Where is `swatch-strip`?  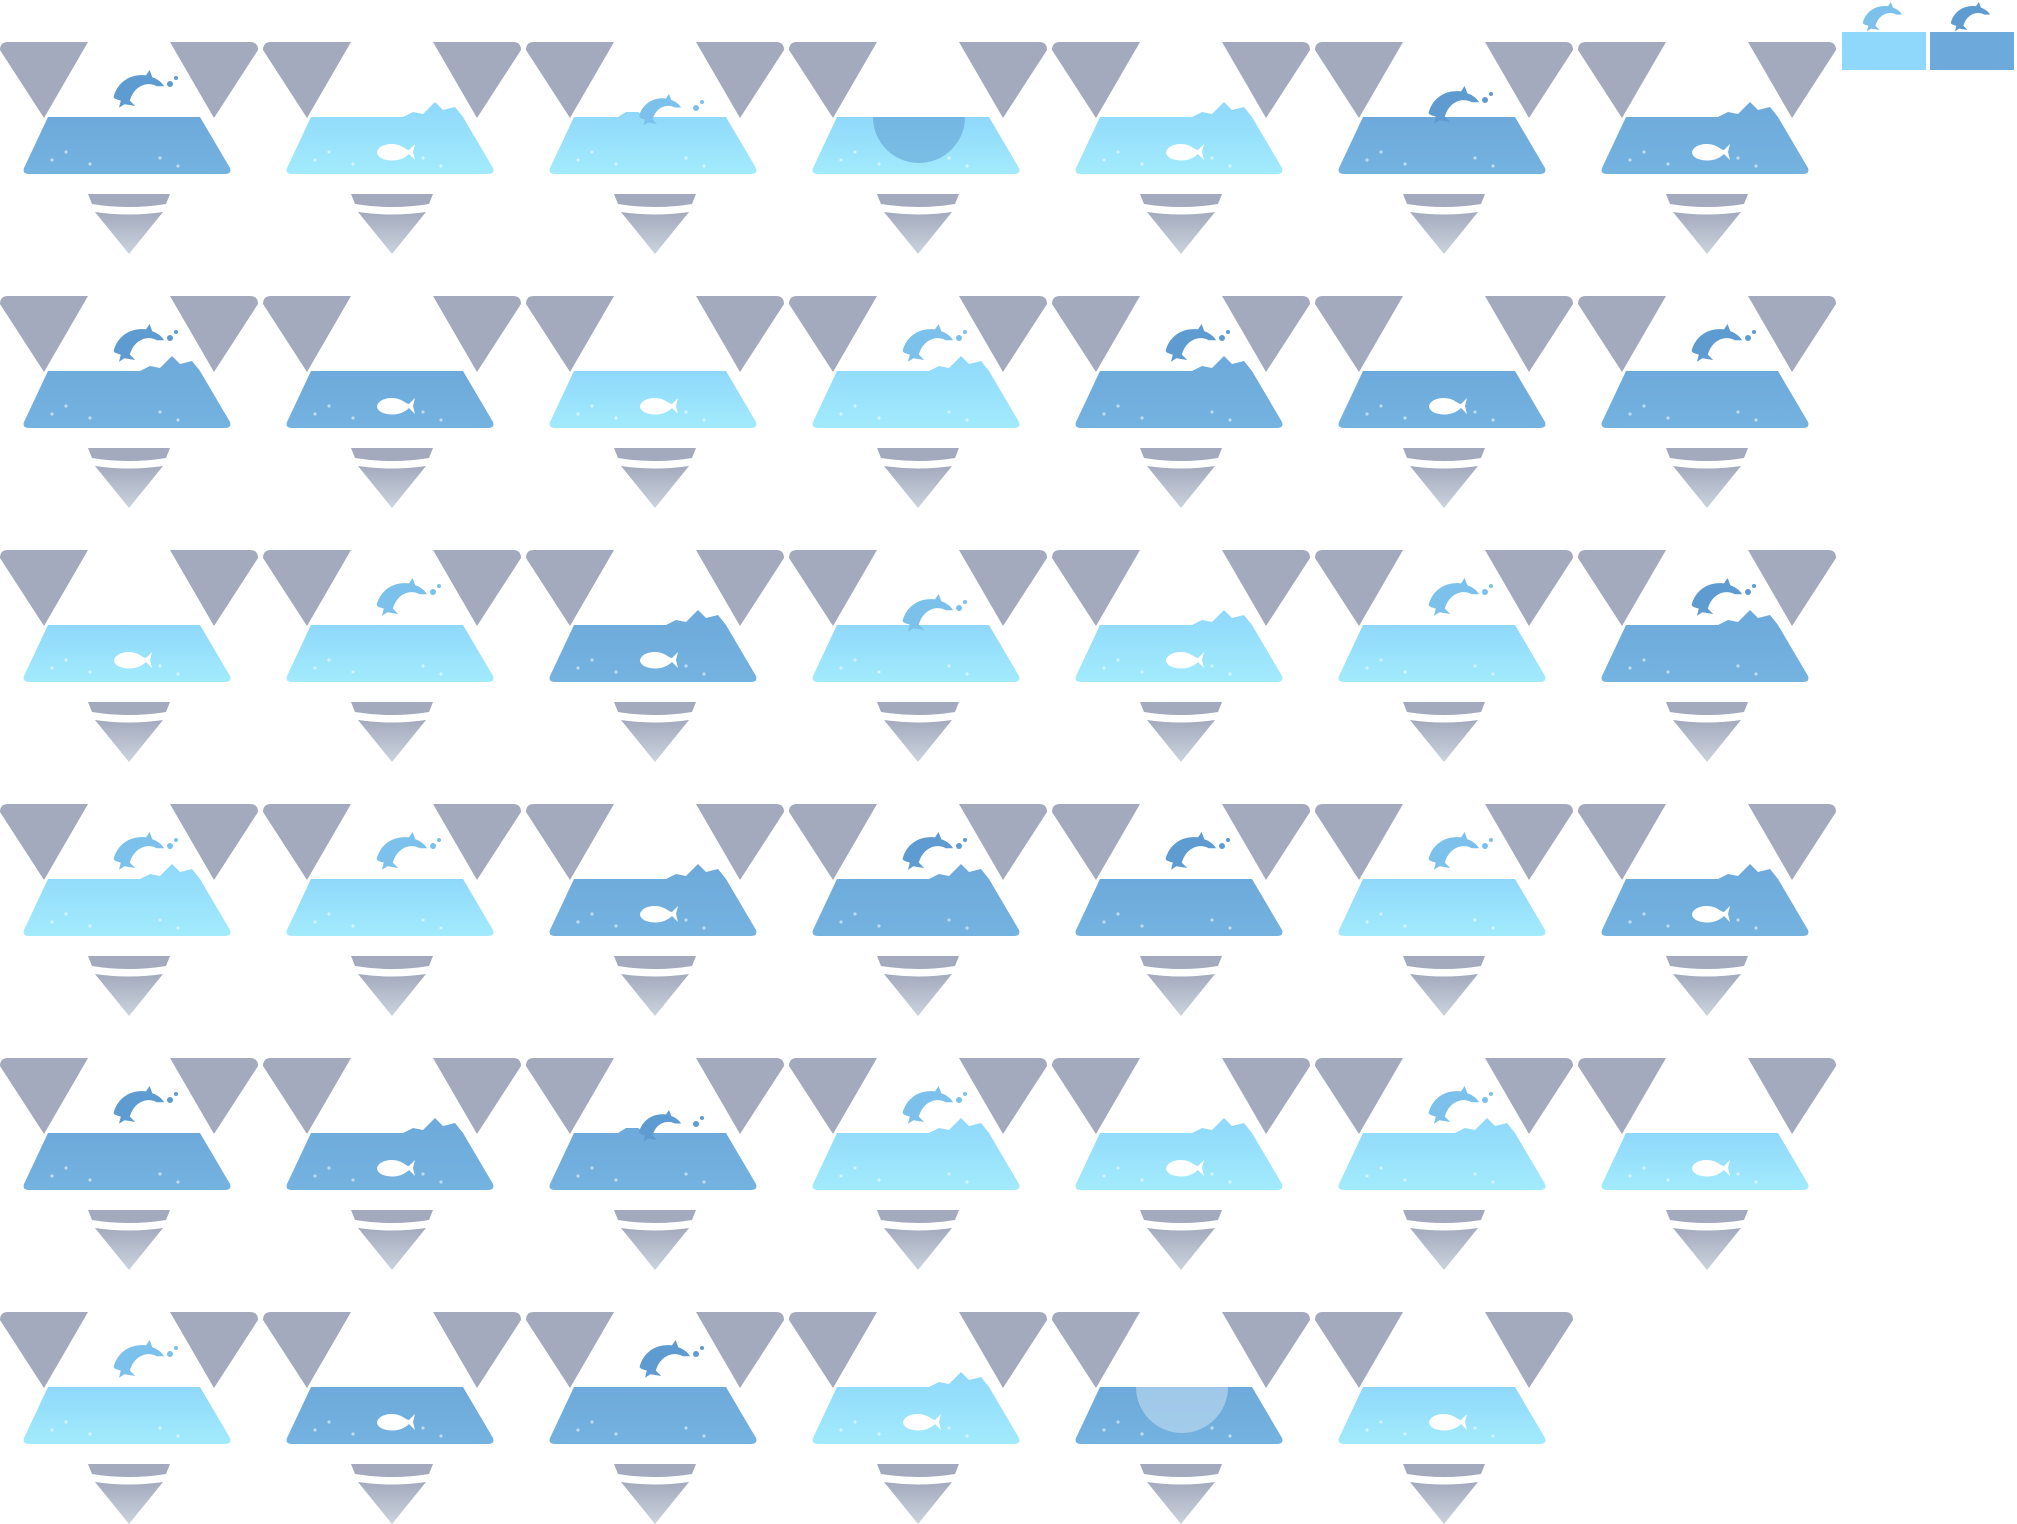 swatch-strip is located at coordinates (1929, 35).